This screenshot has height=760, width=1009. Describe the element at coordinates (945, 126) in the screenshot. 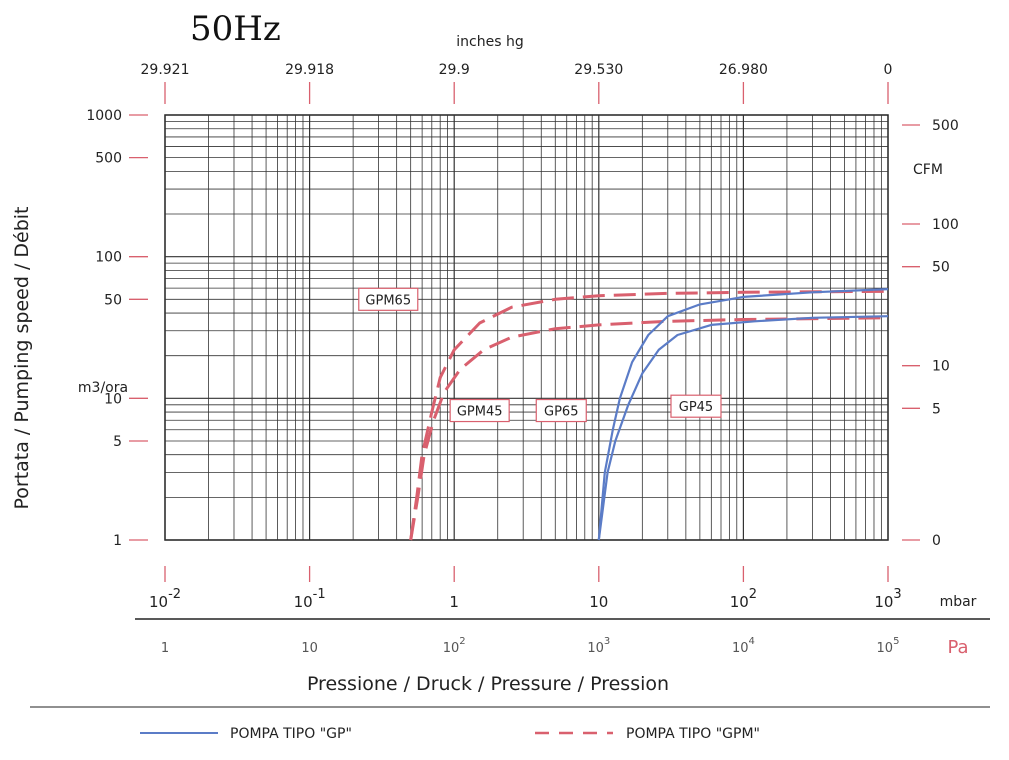

I see `y-right-tick-label: 500` at that location.